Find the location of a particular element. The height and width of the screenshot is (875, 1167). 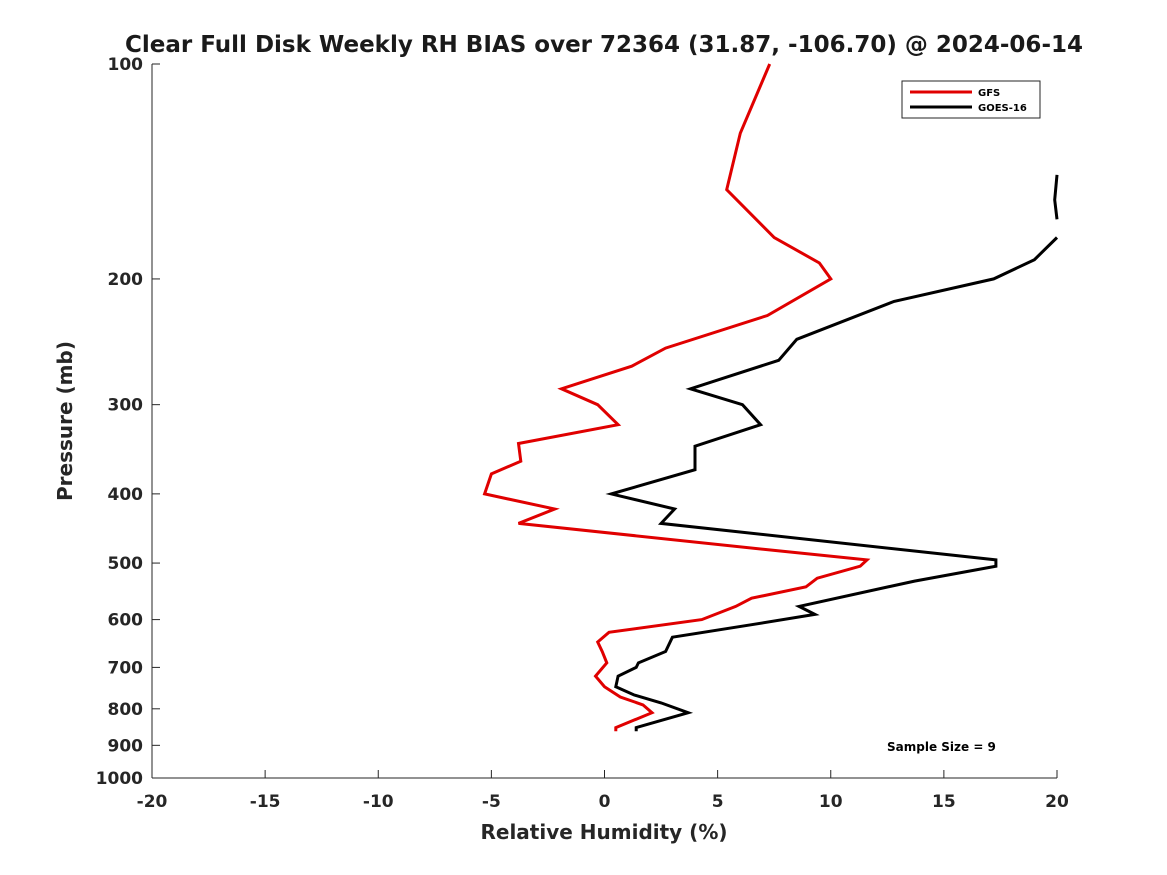

y-tick-label: 700 is located at coordinates (126, 668).